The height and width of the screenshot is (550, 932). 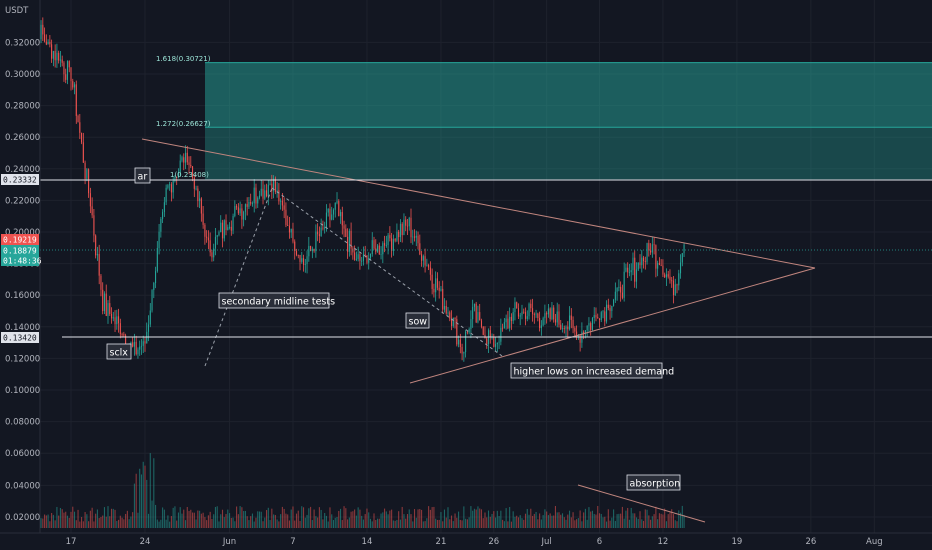 What do you see at coordinates (612, 325) in the screenshot?
I see `ascending-trendline` at bounding box center [612, 325].